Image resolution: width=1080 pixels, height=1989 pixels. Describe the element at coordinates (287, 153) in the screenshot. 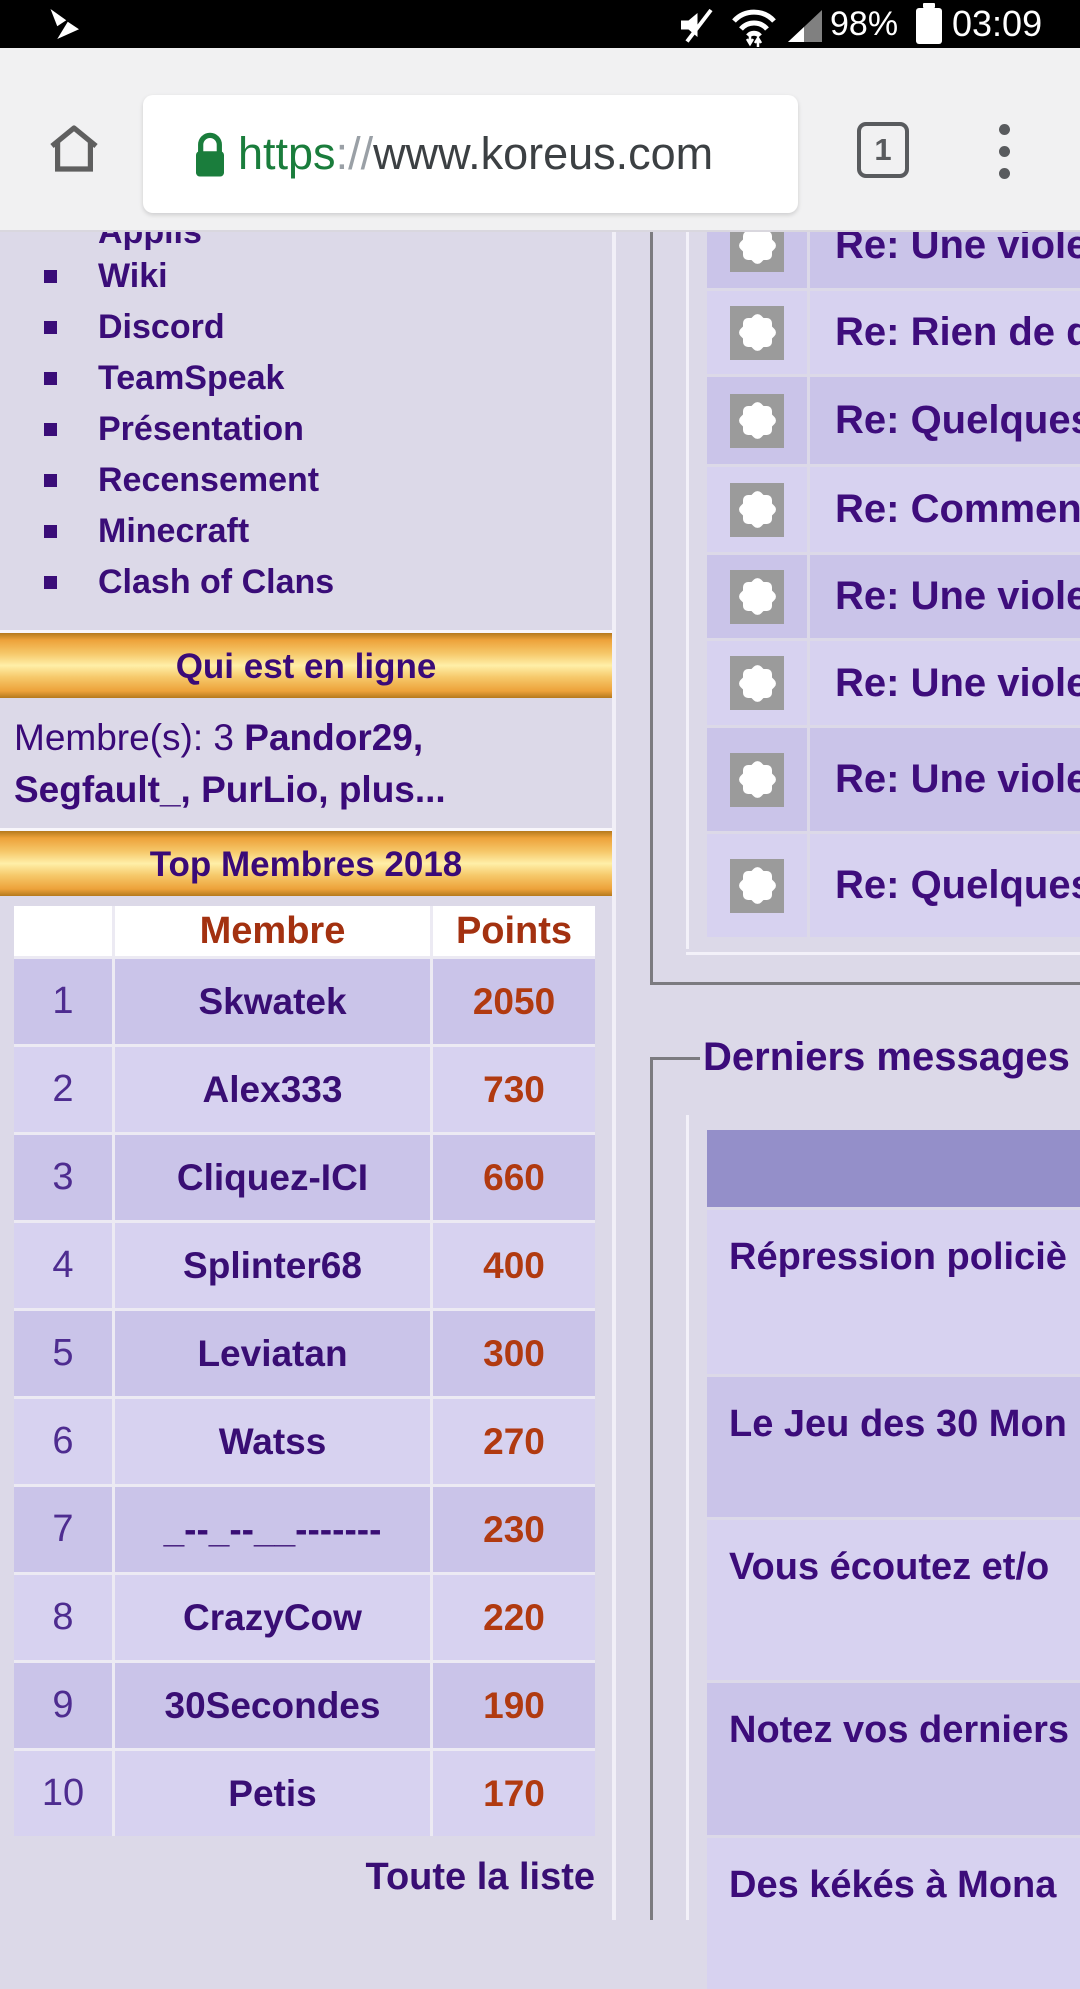

I see `url-scheme: https` at that location.